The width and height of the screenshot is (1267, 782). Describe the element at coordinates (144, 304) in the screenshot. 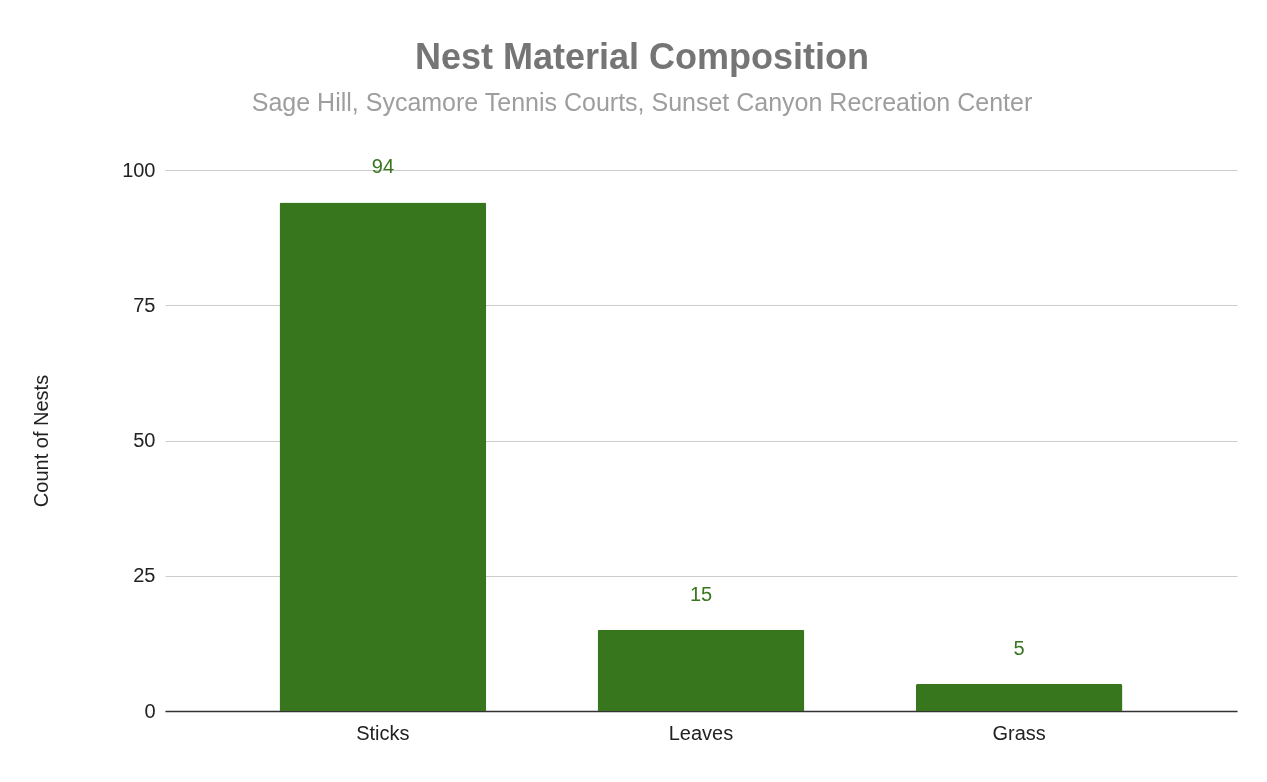

I see `y-tick-label: 75` at that location.